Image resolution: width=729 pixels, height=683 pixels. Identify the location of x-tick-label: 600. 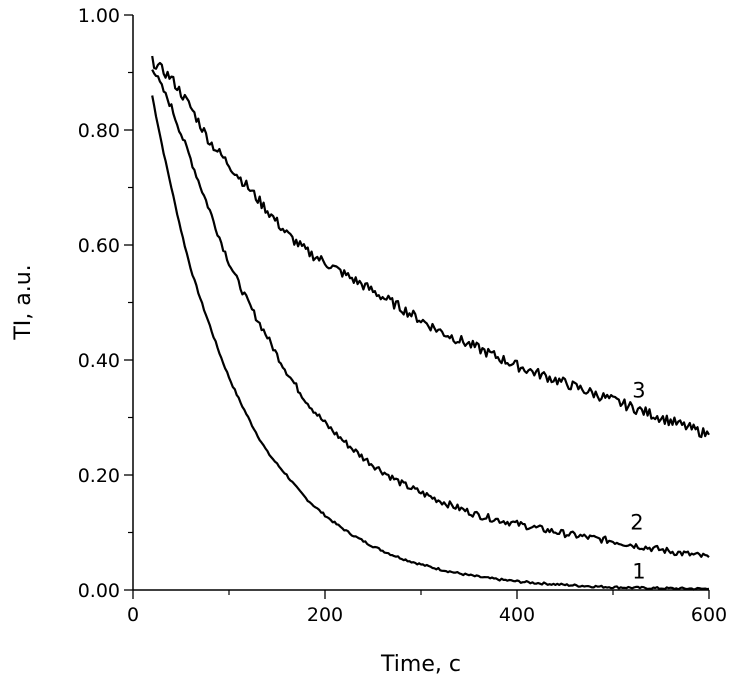
(709, 615).